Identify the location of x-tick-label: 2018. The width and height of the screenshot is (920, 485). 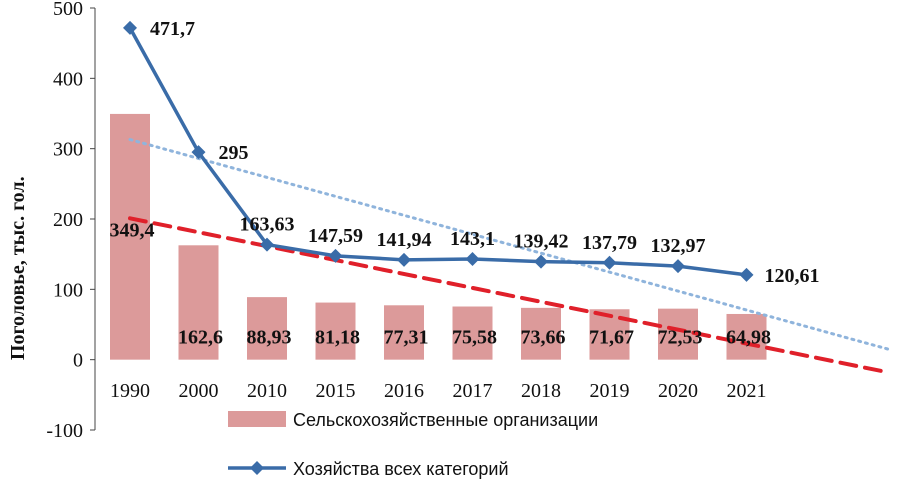
(541, 391).